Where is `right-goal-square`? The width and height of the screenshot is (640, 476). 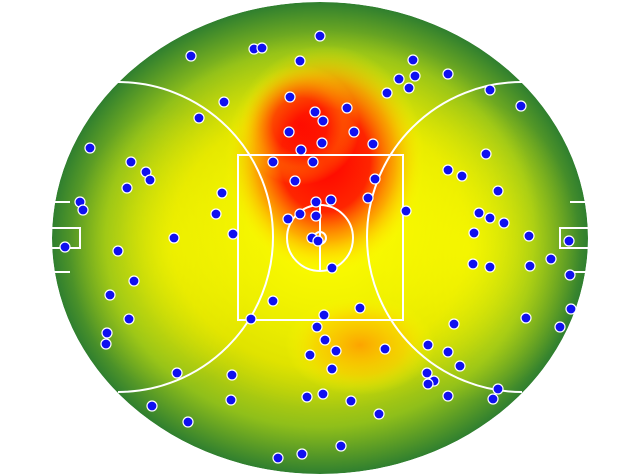 right-goal-square is located at coordinates (573, 238).